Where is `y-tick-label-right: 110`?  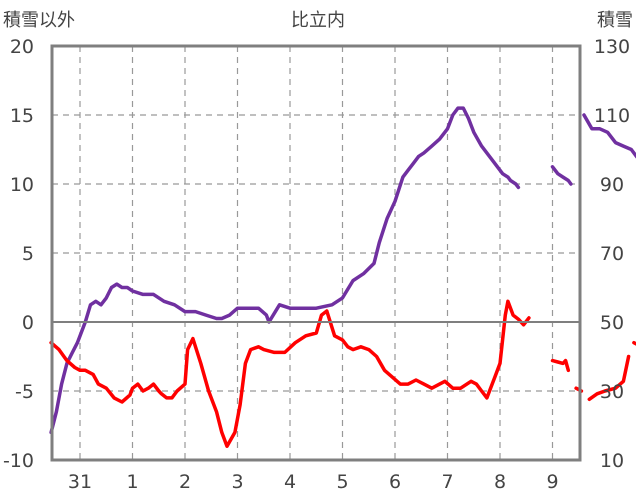 y-tick-label-right: 110 is located at coordinates (612, 116).